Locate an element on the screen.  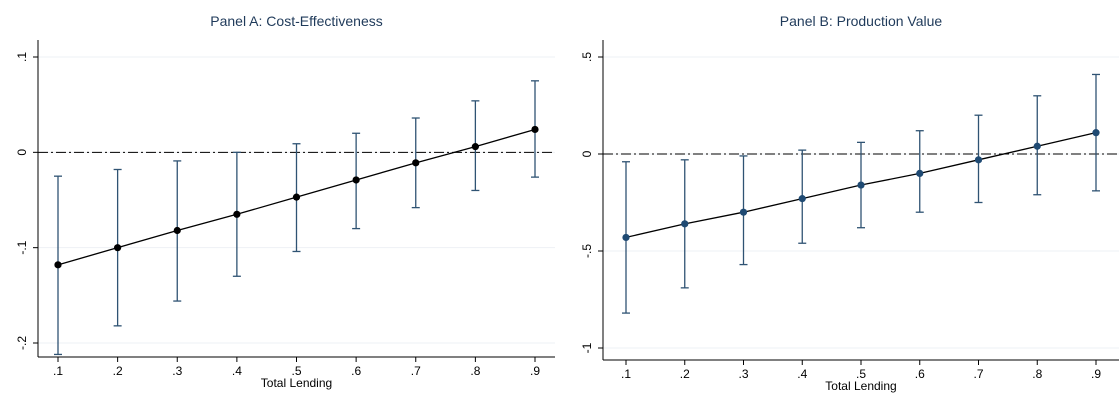
panel-a-x-tick-label: .4 is located at coordinates (237, 371).